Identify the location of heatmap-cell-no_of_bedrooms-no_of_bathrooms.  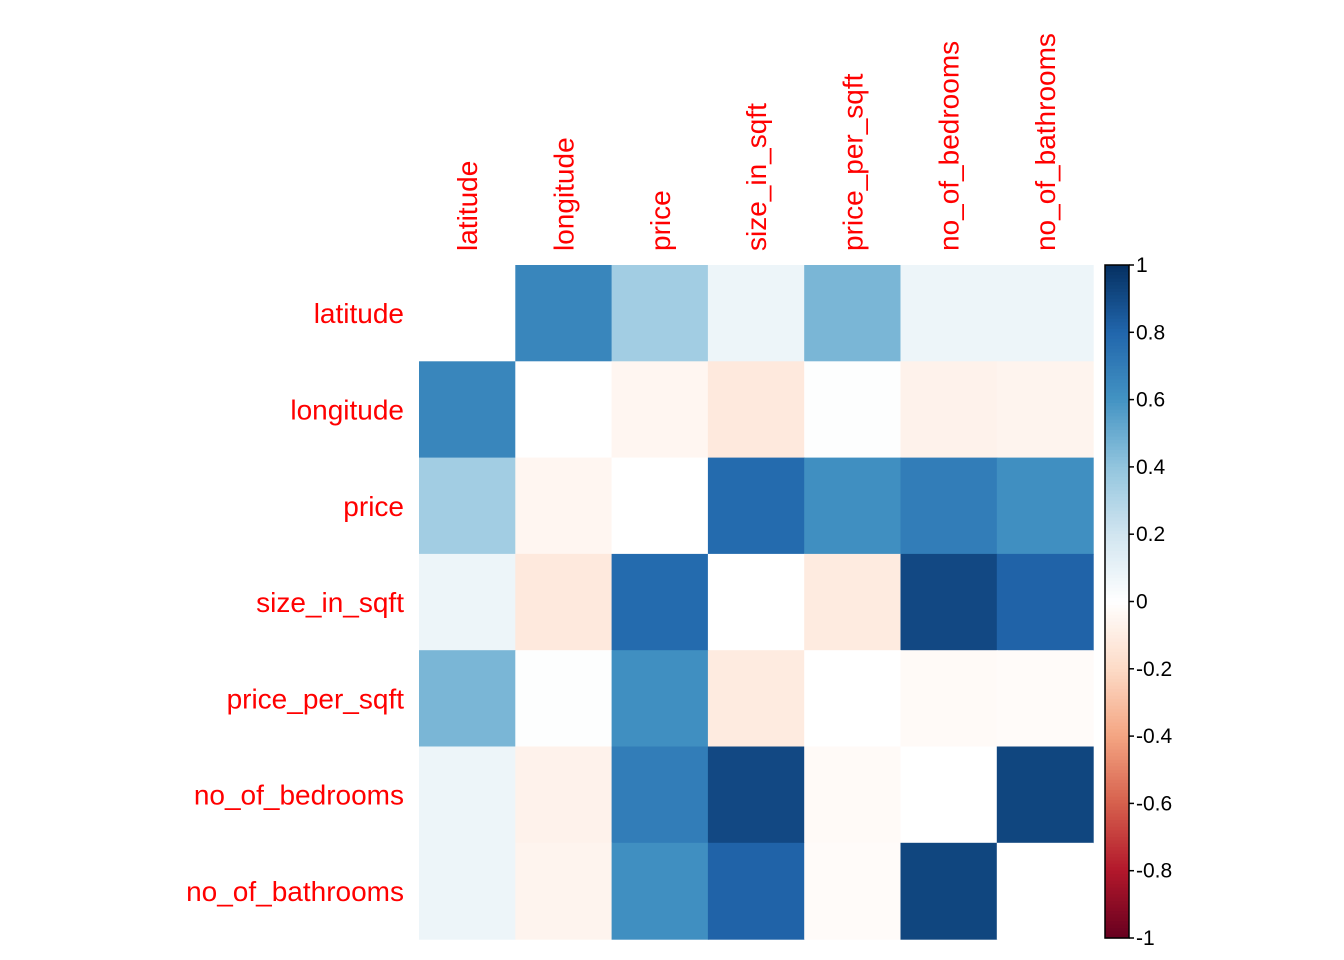
(1045, 795).